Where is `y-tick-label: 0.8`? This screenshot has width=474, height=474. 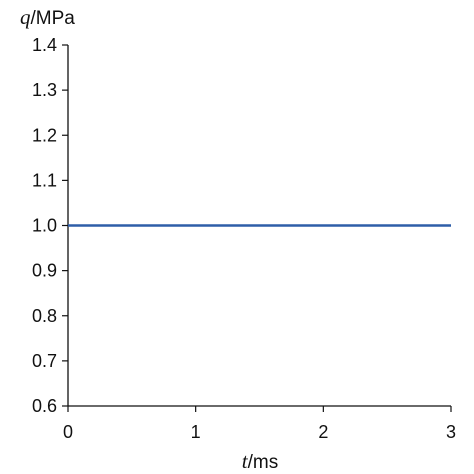 y-tick-label: 0.8 is located at coordinates (44, 316).